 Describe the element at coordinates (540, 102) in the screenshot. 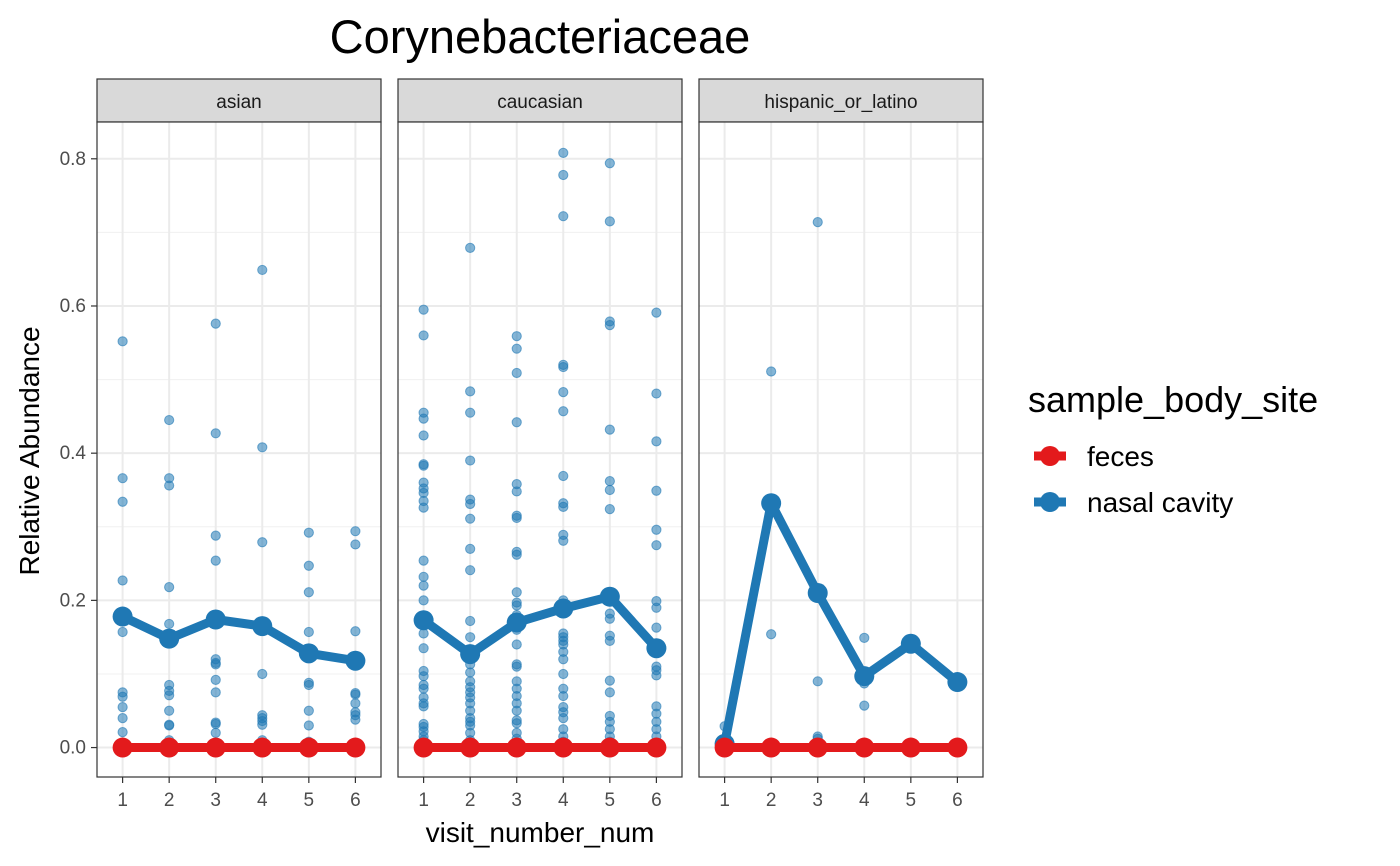

I see `facet-label: caucasian` at that location.